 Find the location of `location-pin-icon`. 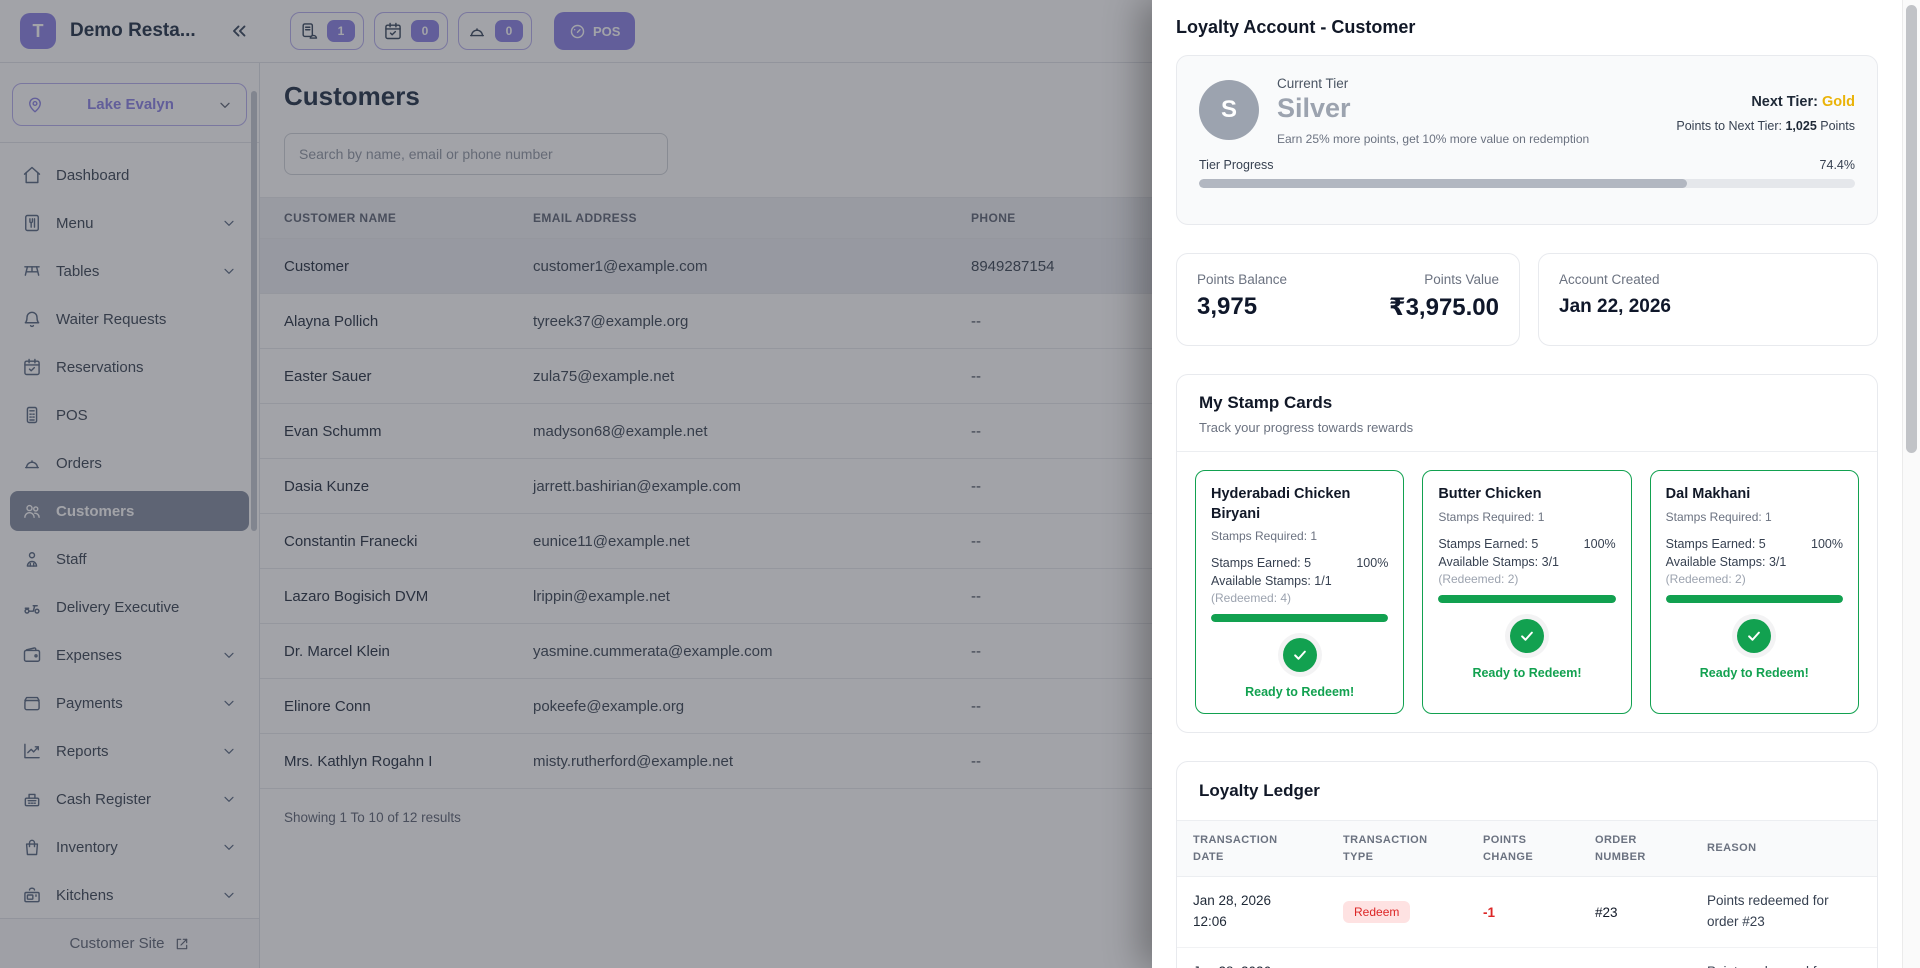

location-pin-icon is located at coordinates (35, 105).